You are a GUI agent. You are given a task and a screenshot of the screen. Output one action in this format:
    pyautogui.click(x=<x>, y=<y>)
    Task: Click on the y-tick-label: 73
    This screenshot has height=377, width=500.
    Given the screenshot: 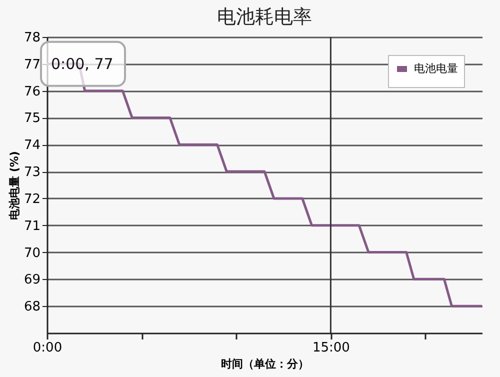 What is the action you would take?
    pyautogui.click(x=32, y=172)
    